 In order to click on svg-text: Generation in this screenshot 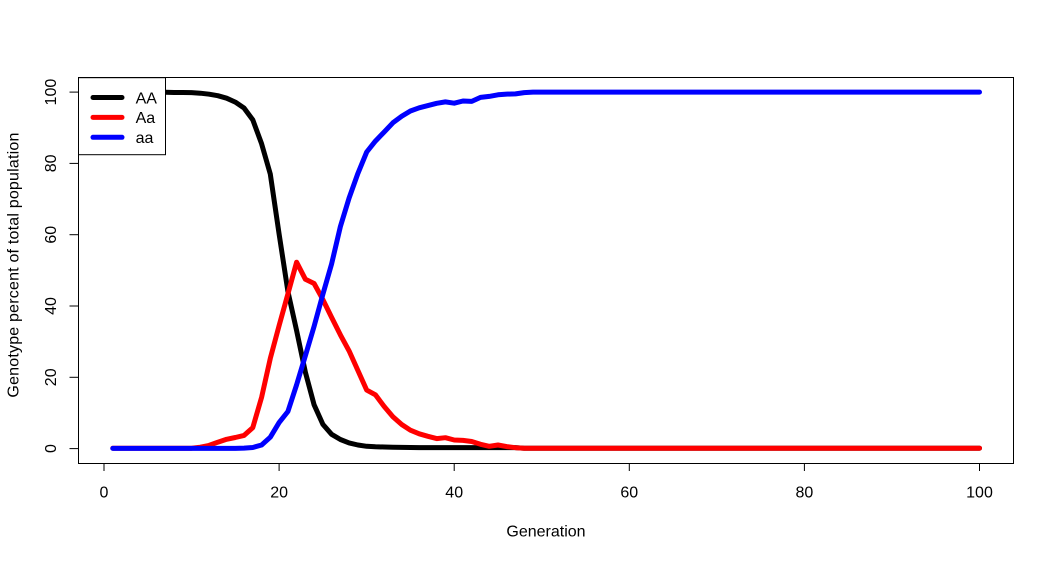, I will do `click(545, 532)`.